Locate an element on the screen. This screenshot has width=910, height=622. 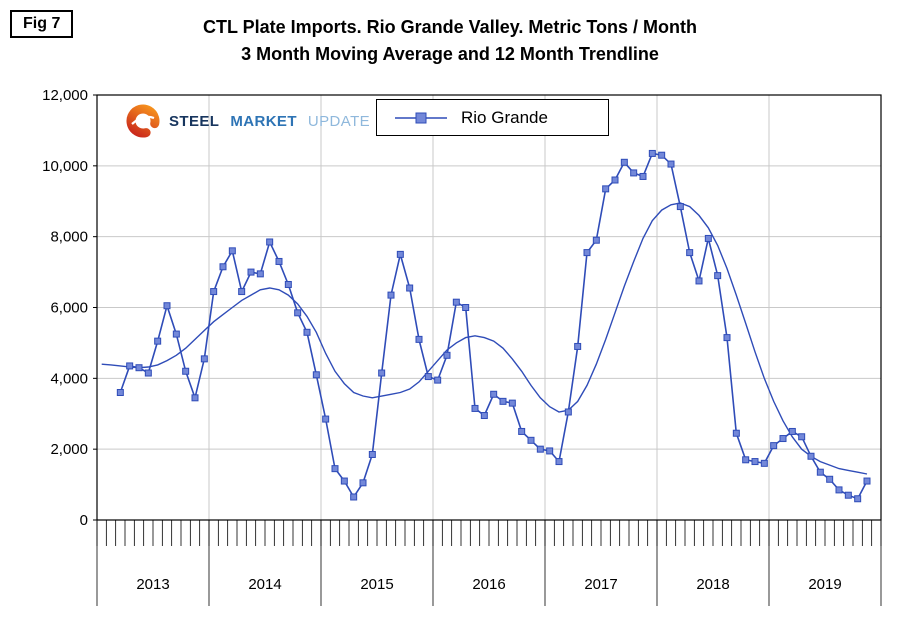
x-axis-year-label: 2019 is located at coordinates (824, 584).